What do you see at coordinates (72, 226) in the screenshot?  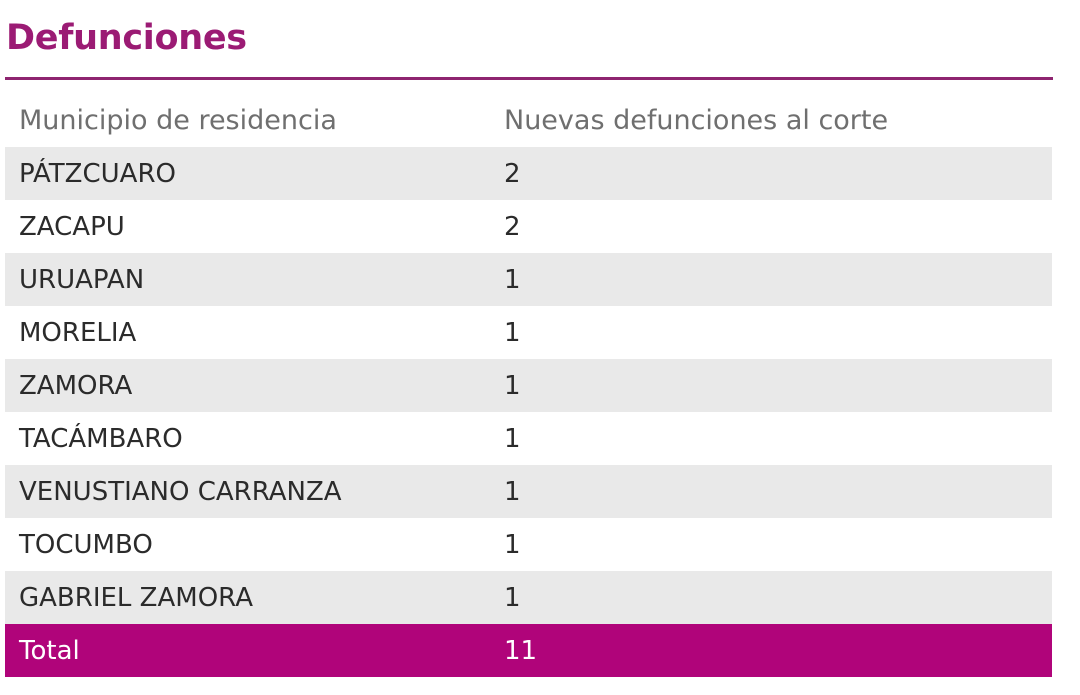 I see `cell-municipio: ZACAPU` at bounding box center [72, 226].